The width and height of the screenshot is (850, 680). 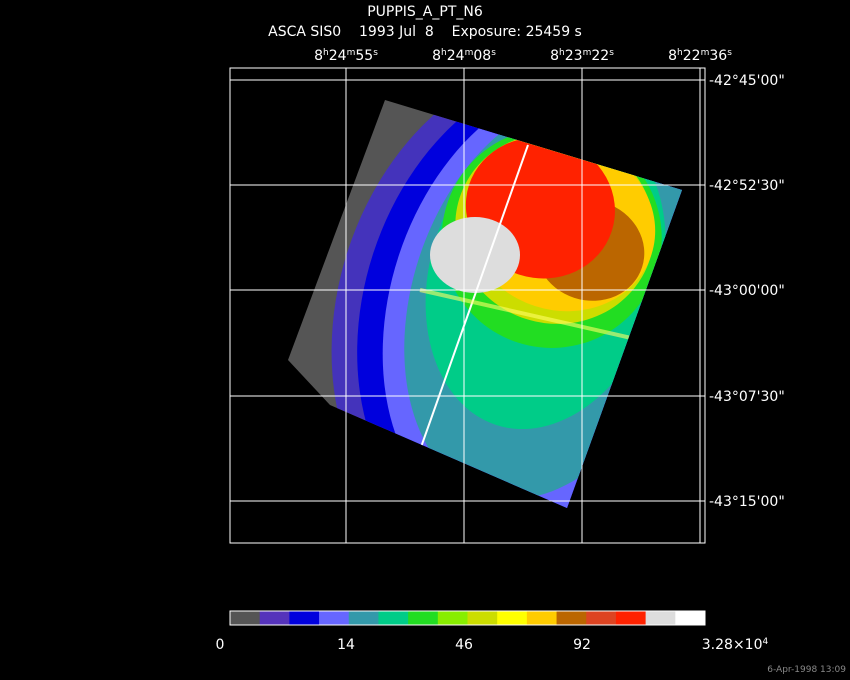 I want to click on colorbar, so click(x=468, y=618).